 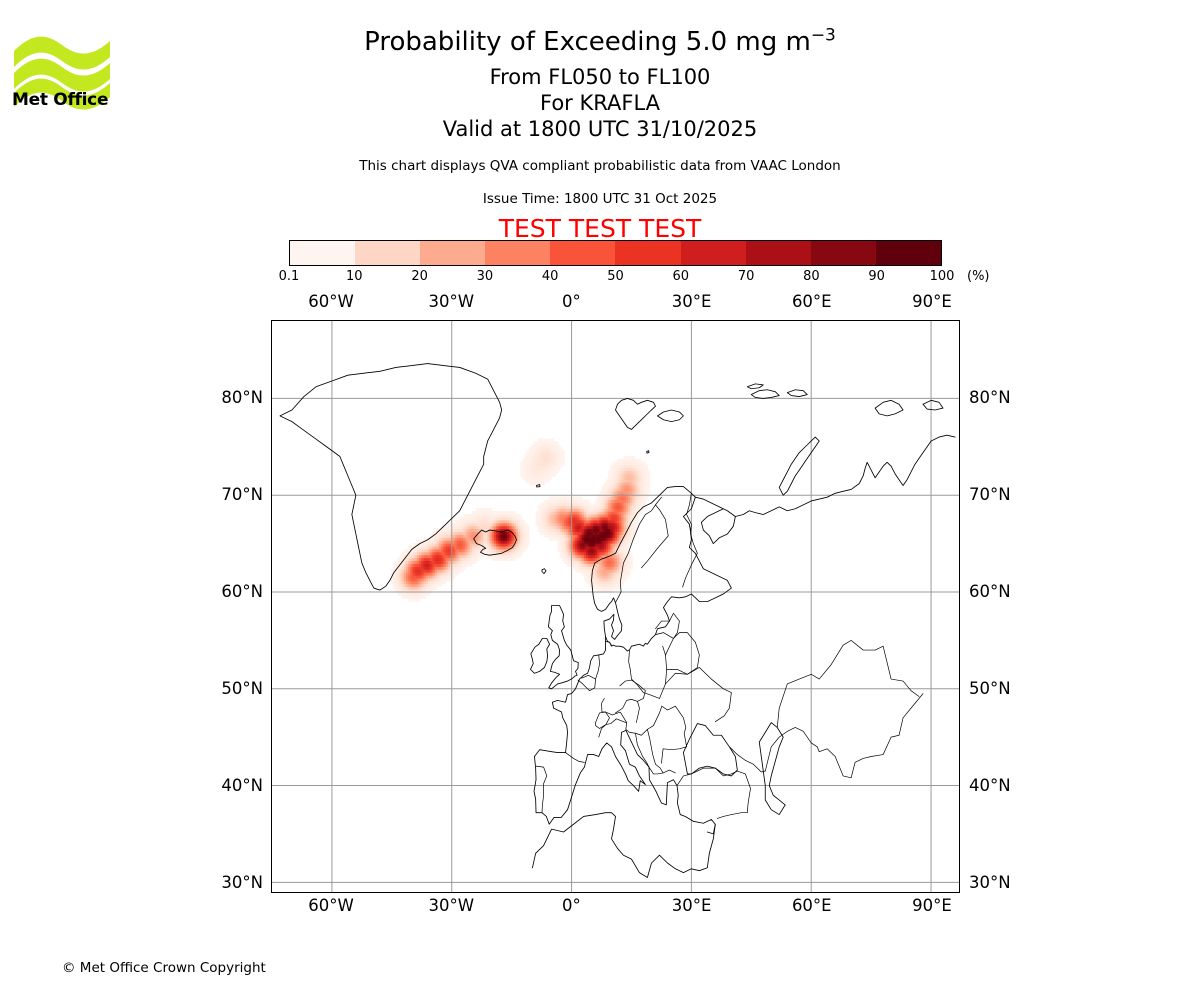 What do you see at coordinates (600, 42) in the screenshot?
I see `page-title: Probability of Exceeding 5.0 mg m−3` at bounding box center [600, 42].